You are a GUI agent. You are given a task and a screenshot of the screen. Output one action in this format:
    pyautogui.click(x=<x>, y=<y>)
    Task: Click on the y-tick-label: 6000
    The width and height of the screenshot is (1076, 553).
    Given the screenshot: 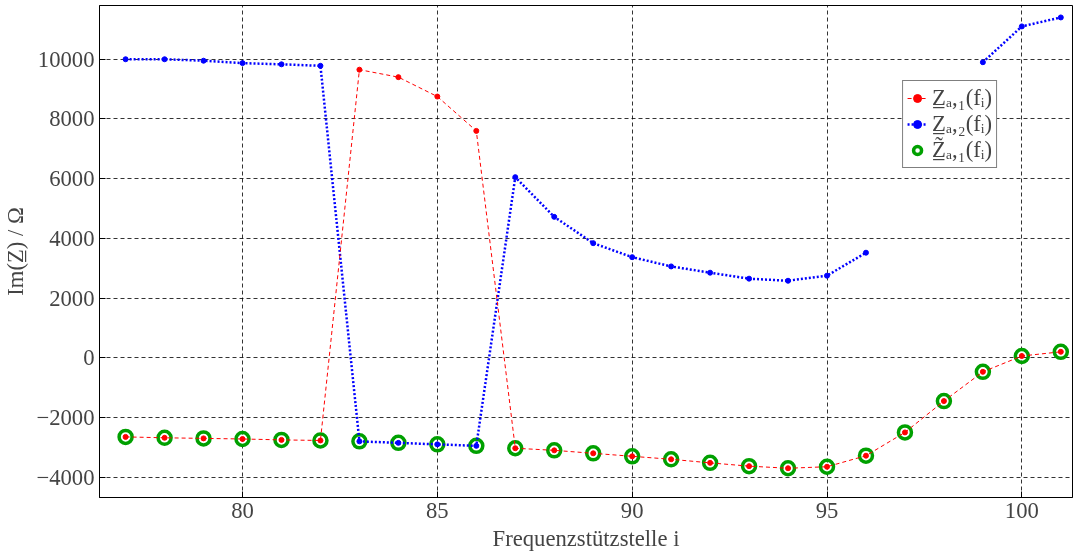 What is the action you would take?
    pyautogui.click(x=72, y=179)
    